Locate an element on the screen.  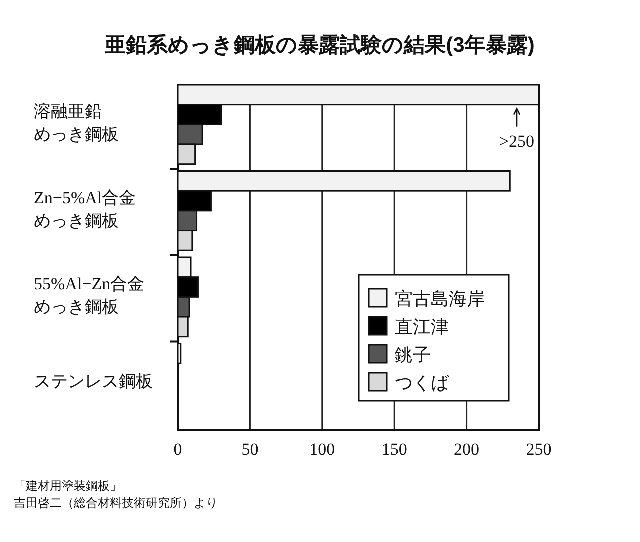
x-tick-label: 100 is located at coordinates (323, 449).